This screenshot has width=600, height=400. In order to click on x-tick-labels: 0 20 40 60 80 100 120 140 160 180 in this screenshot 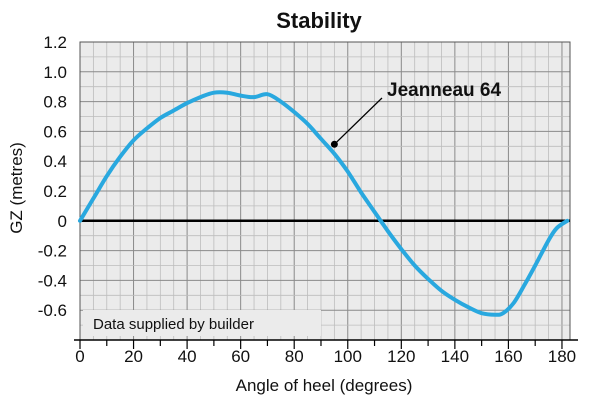, I will do `click(326, 352)`.